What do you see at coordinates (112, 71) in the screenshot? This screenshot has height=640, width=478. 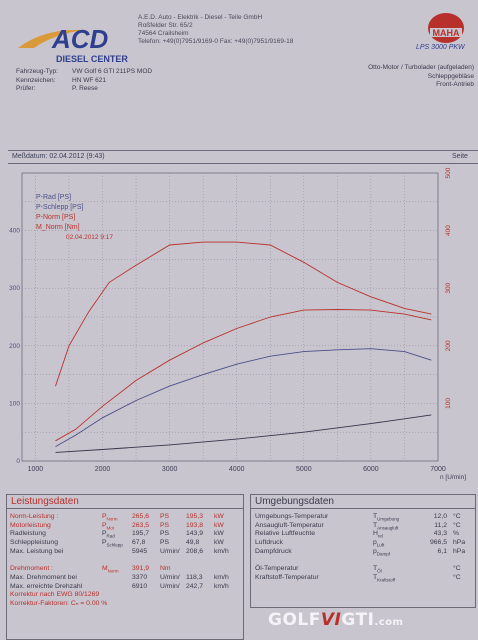 I see `type-value: VW Golf 6 GTI 211PS MOD` at bounding box center [112, 71].